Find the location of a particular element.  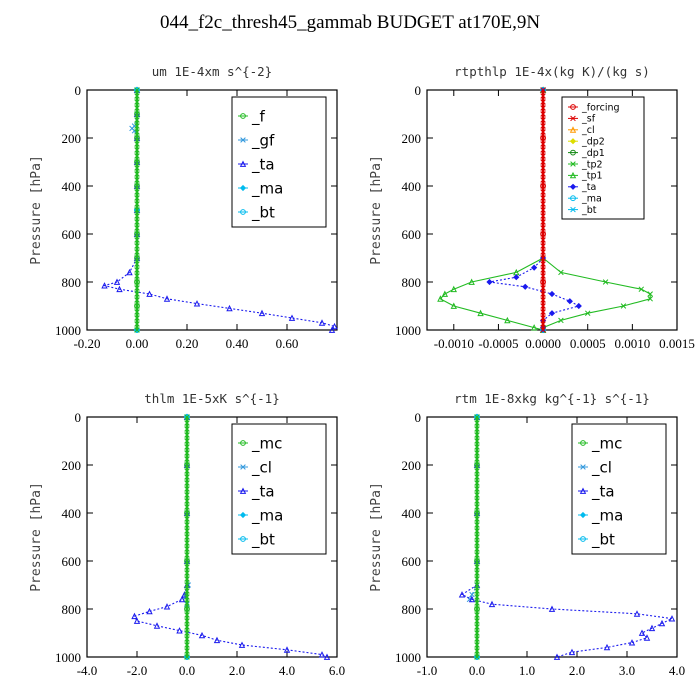

x-tick-label: 3.0 is located at coordinates (627, 670).